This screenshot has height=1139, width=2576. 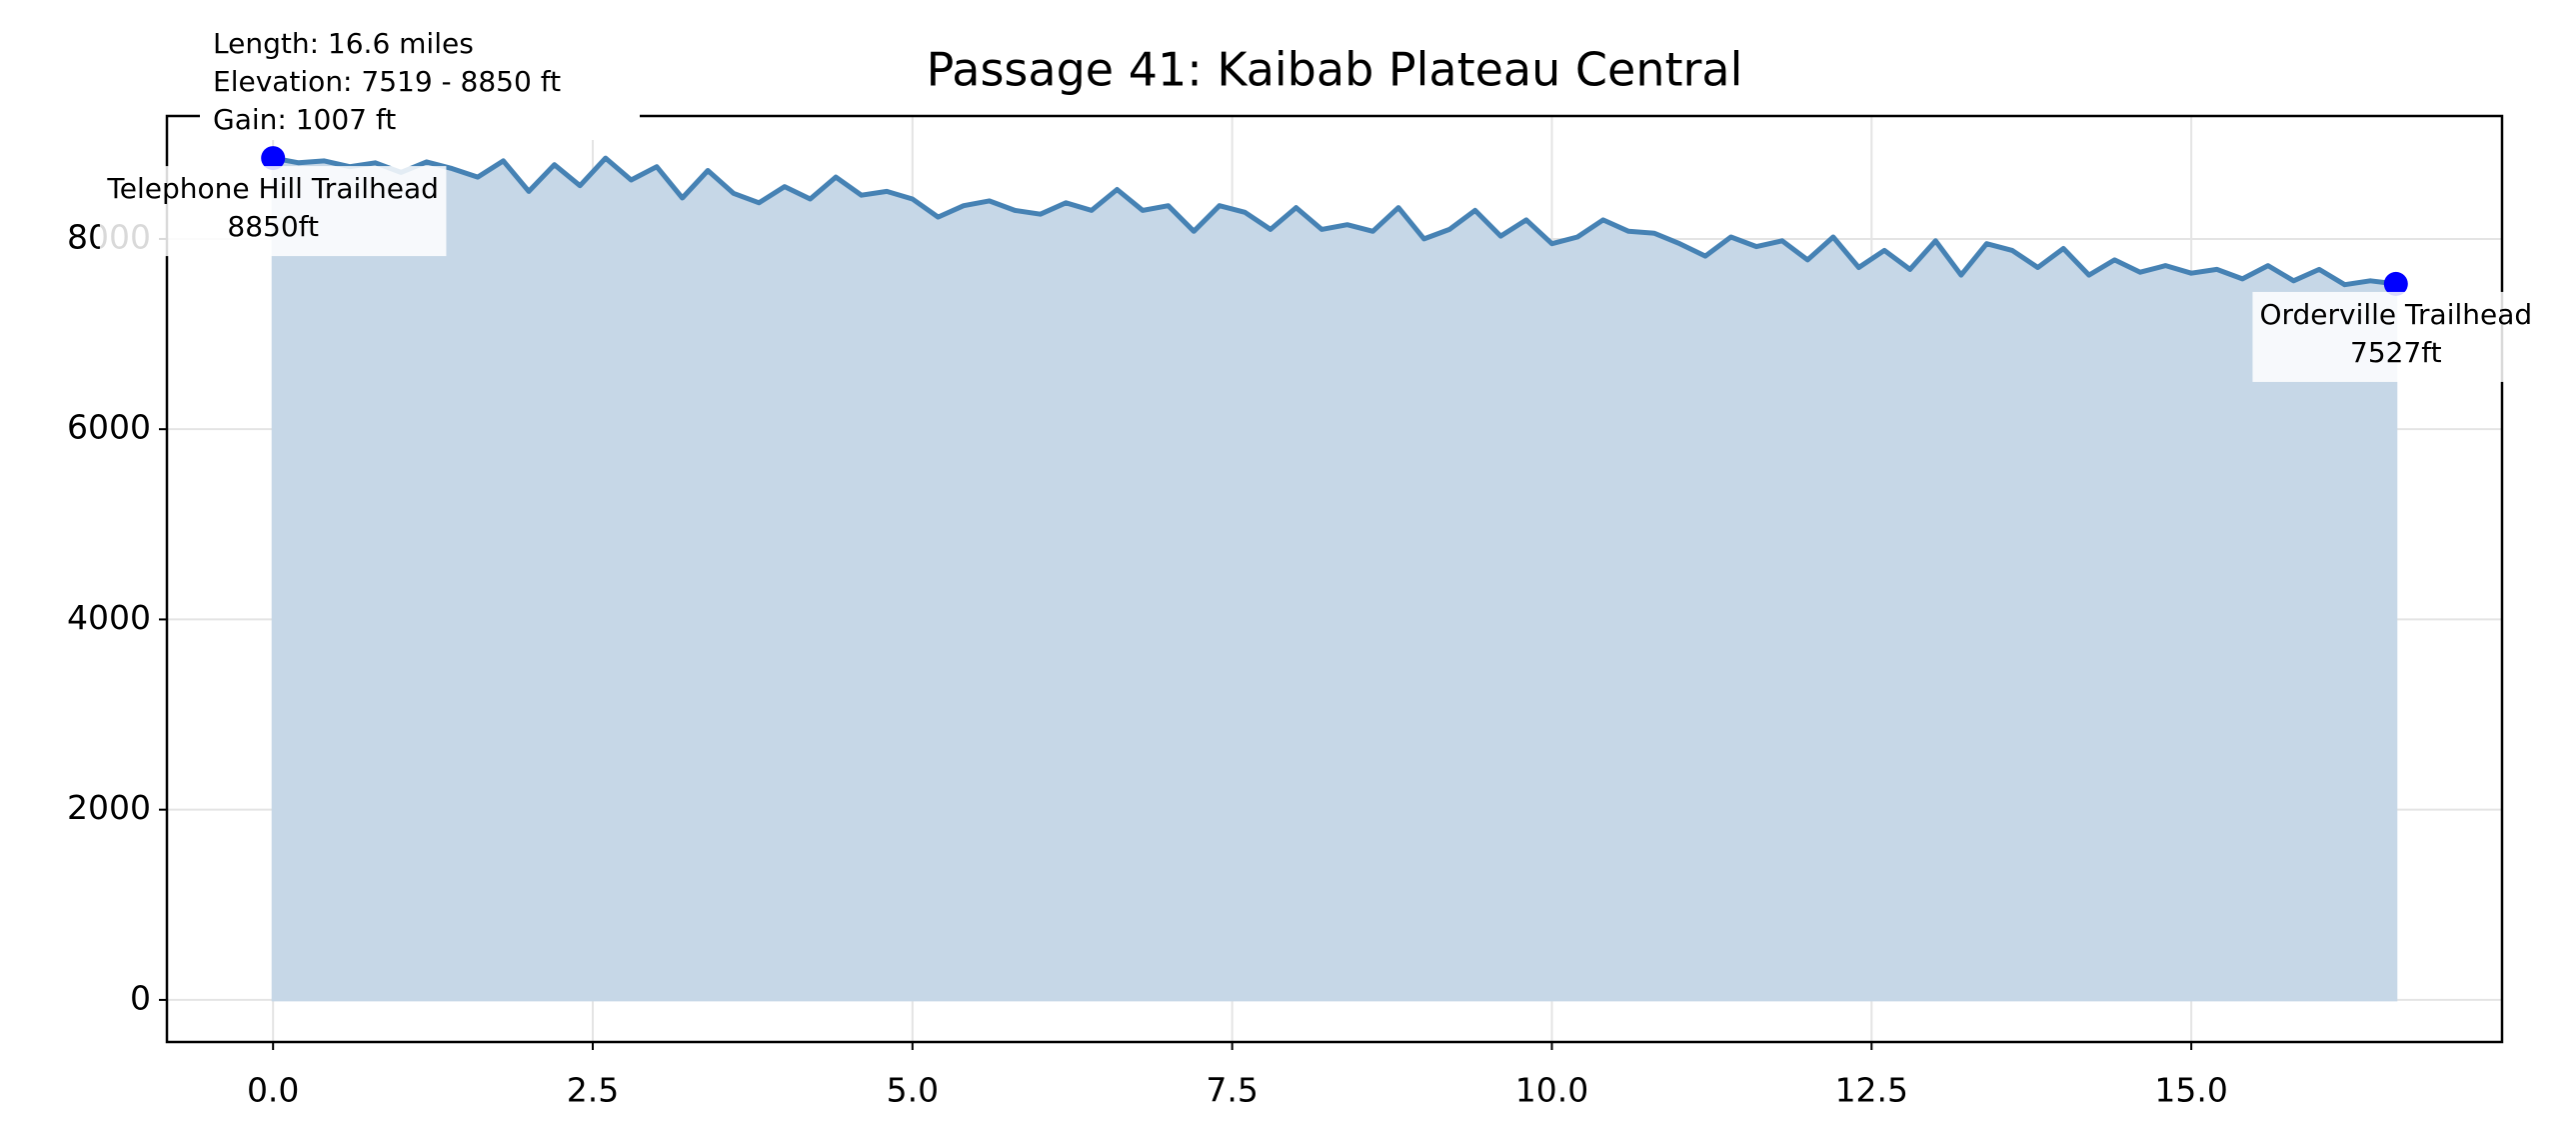 What do you see at coordinates (1872, 1090) in the screenshot?
I see `x-tick-label: 12.5` at bounding box center [1872, 1090].